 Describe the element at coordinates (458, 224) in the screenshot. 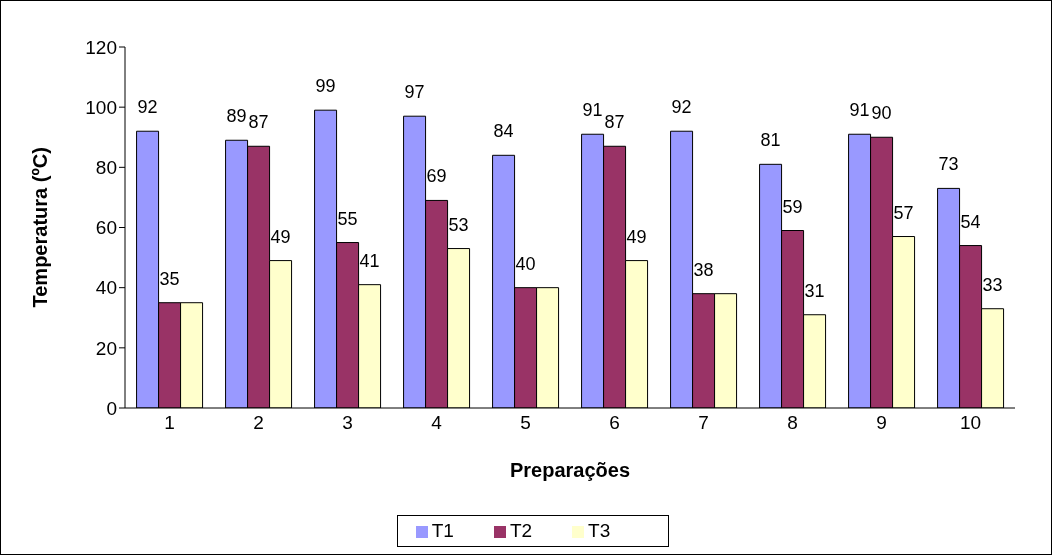

I see `data-label: 53` at that location.